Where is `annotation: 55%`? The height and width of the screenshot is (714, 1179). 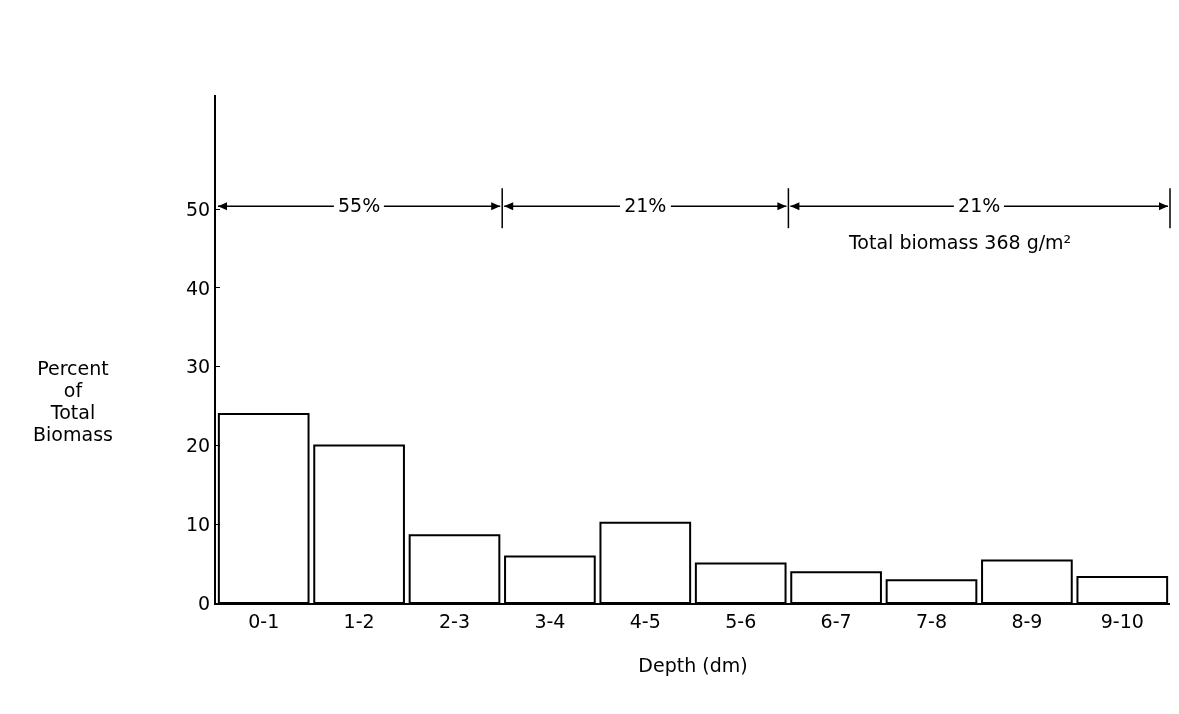
annotation: 55% is located at coordinates (359, 205).